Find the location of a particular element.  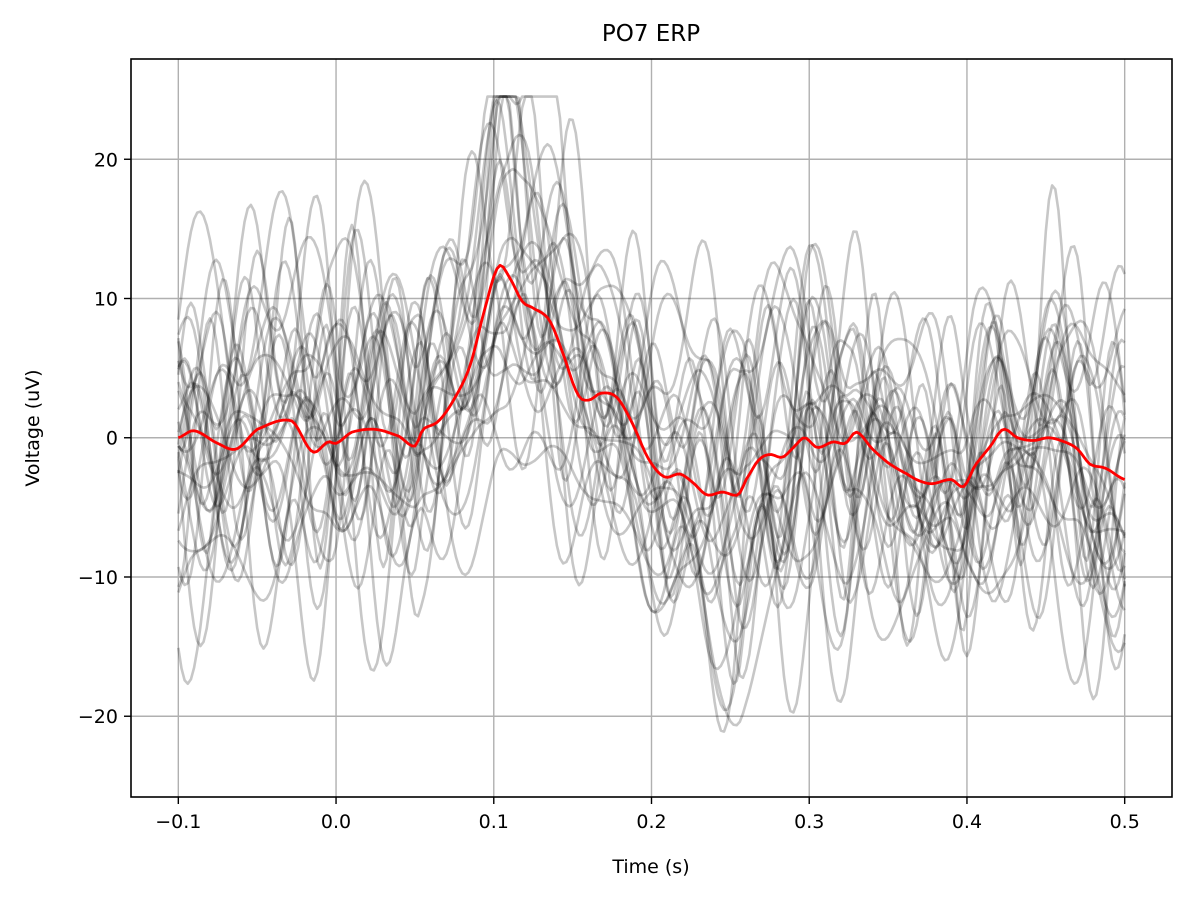

x-tick-label: 0.1 is located at coordinates (494, 822).